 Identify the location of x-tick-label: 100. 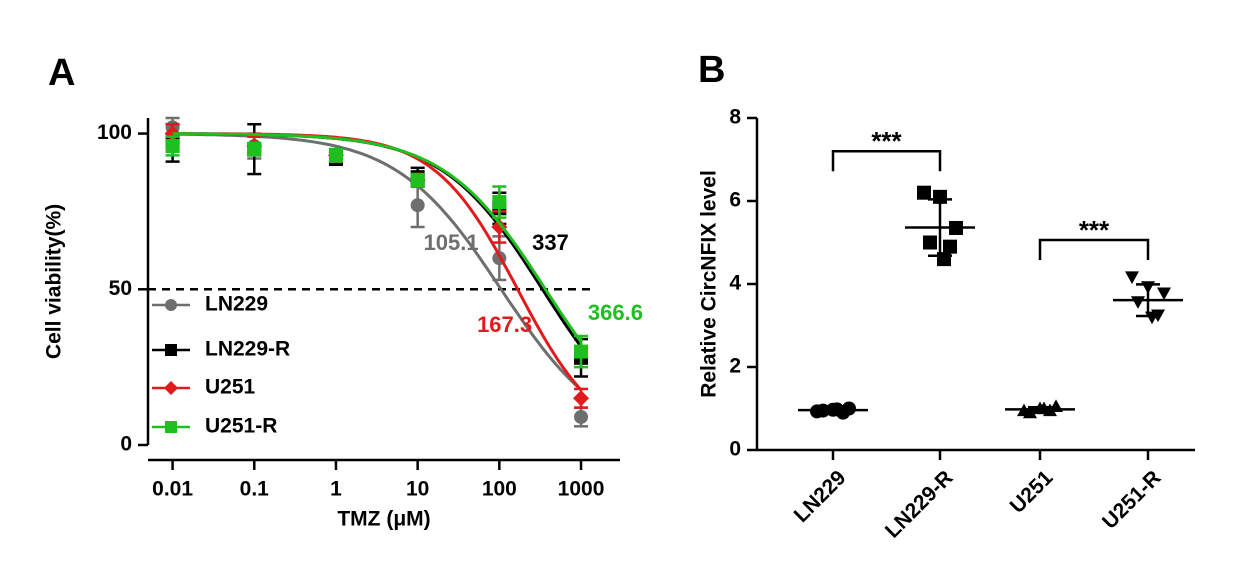
(499, 489).